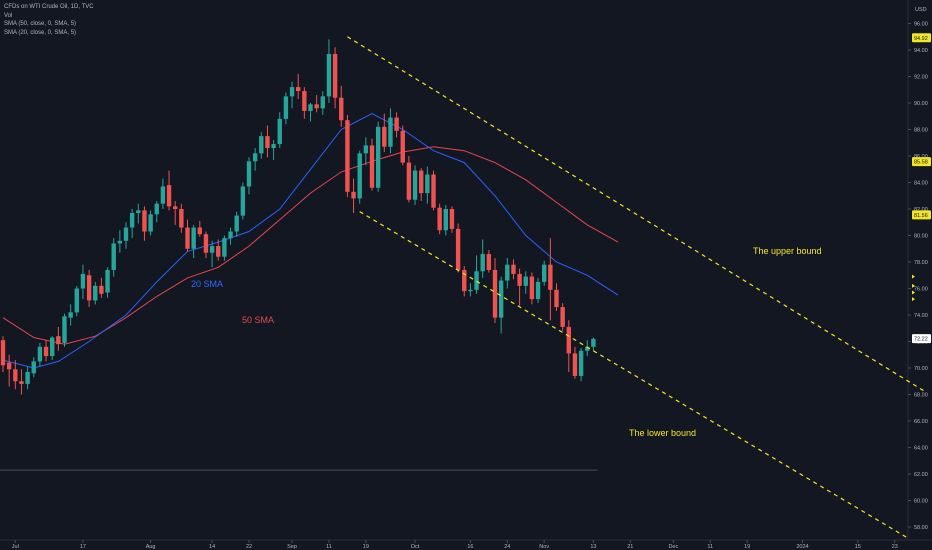 This screenshot has width=932, height=550. Describe the element at coordinates (40, 32) in the screenshot. I see `legend-sma20: SMA (20, close, 0, SMA, 5)` at that location.